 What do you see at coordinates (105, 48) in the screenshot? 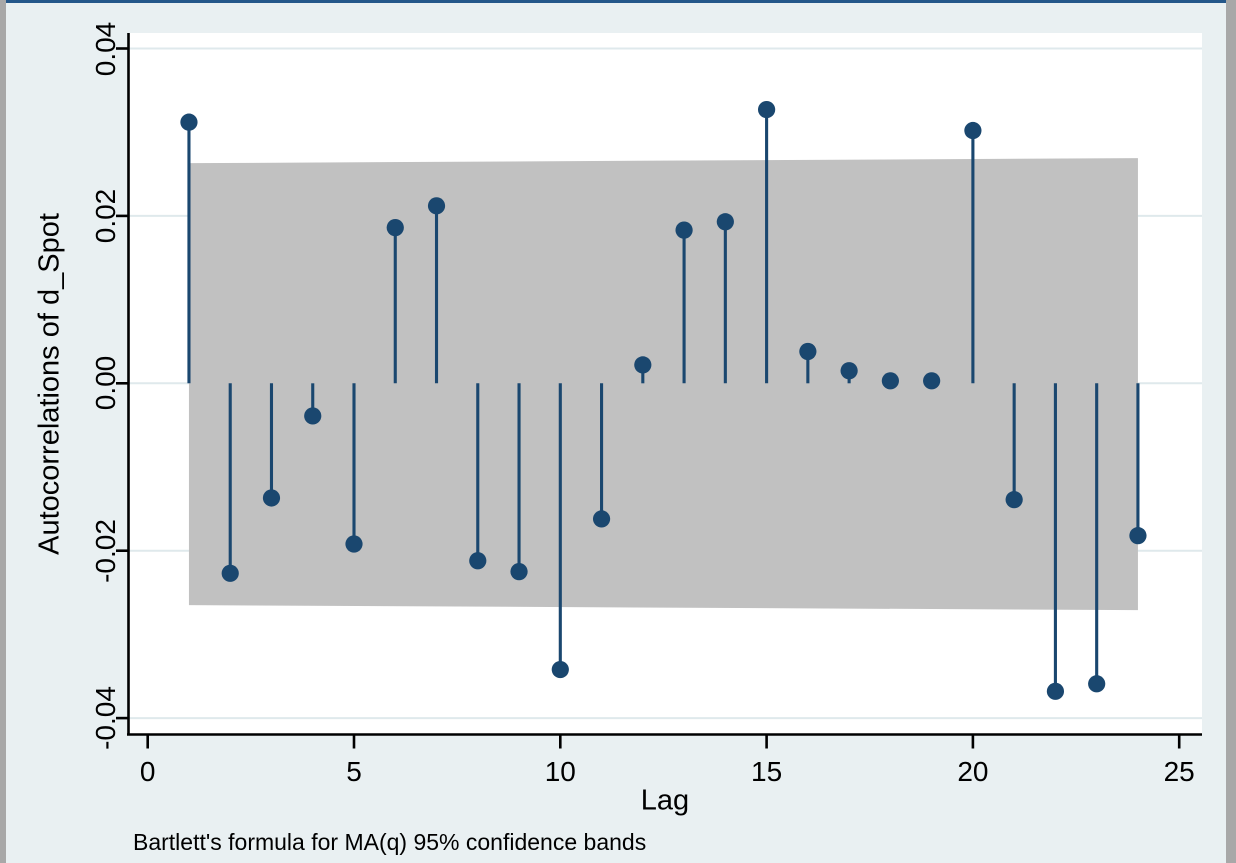
I see `y-tick-label: 0.04` at bounding box center [105, 48].